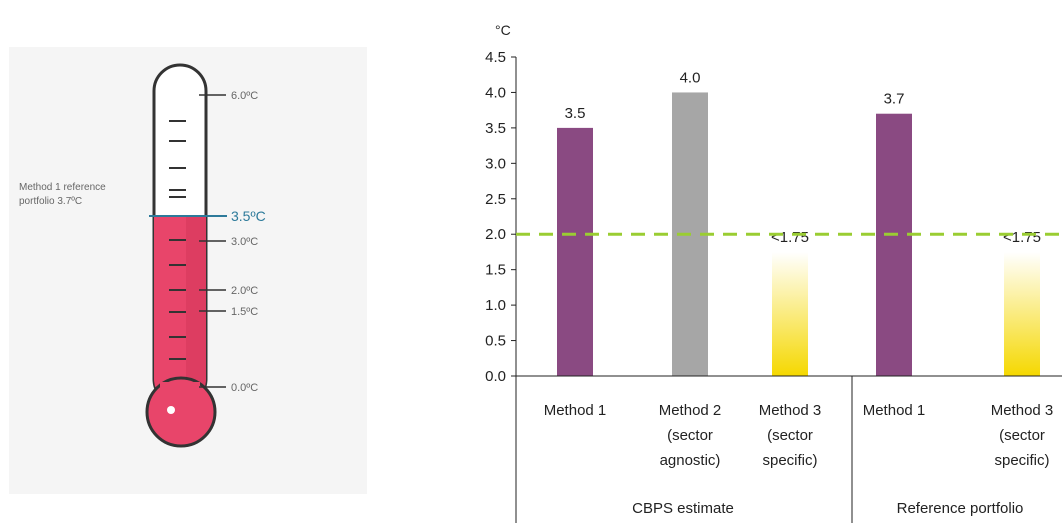 This screenshot has height=523, width=1062. What do you see at coordinates (690, 410) in the screenshot?
I see `category-label: Method 2` at bounding box center [690, 410].